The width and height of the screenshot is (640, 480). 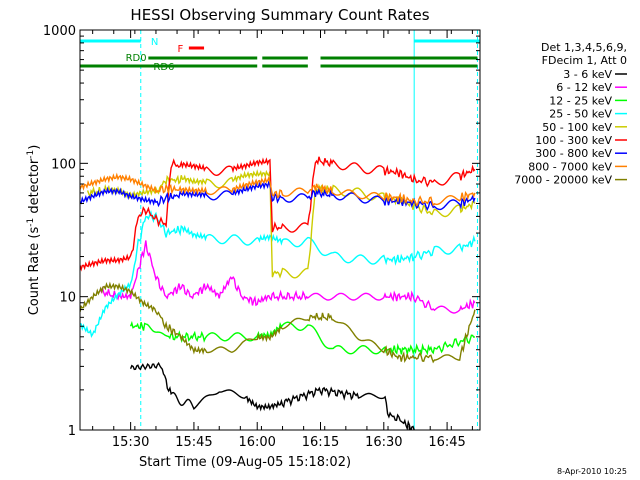 What do you see at coordinates (256, 442) in the screenshot?
I see `x-tick-label: 16:00` at bounding box center [256, 442].